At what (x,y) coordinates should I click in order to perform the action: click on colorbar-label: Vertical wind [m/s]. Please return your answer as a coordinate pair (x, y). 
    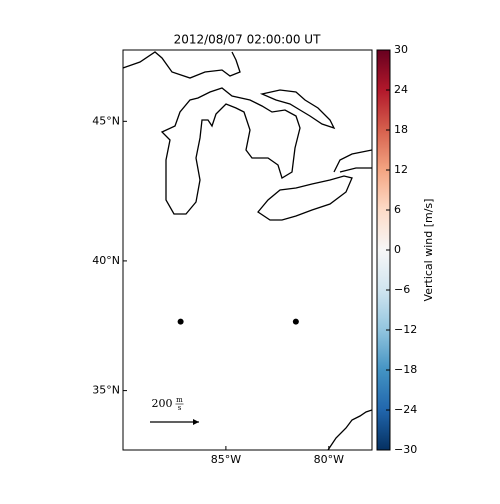
    Looking at the image, I should click on (428, 250).